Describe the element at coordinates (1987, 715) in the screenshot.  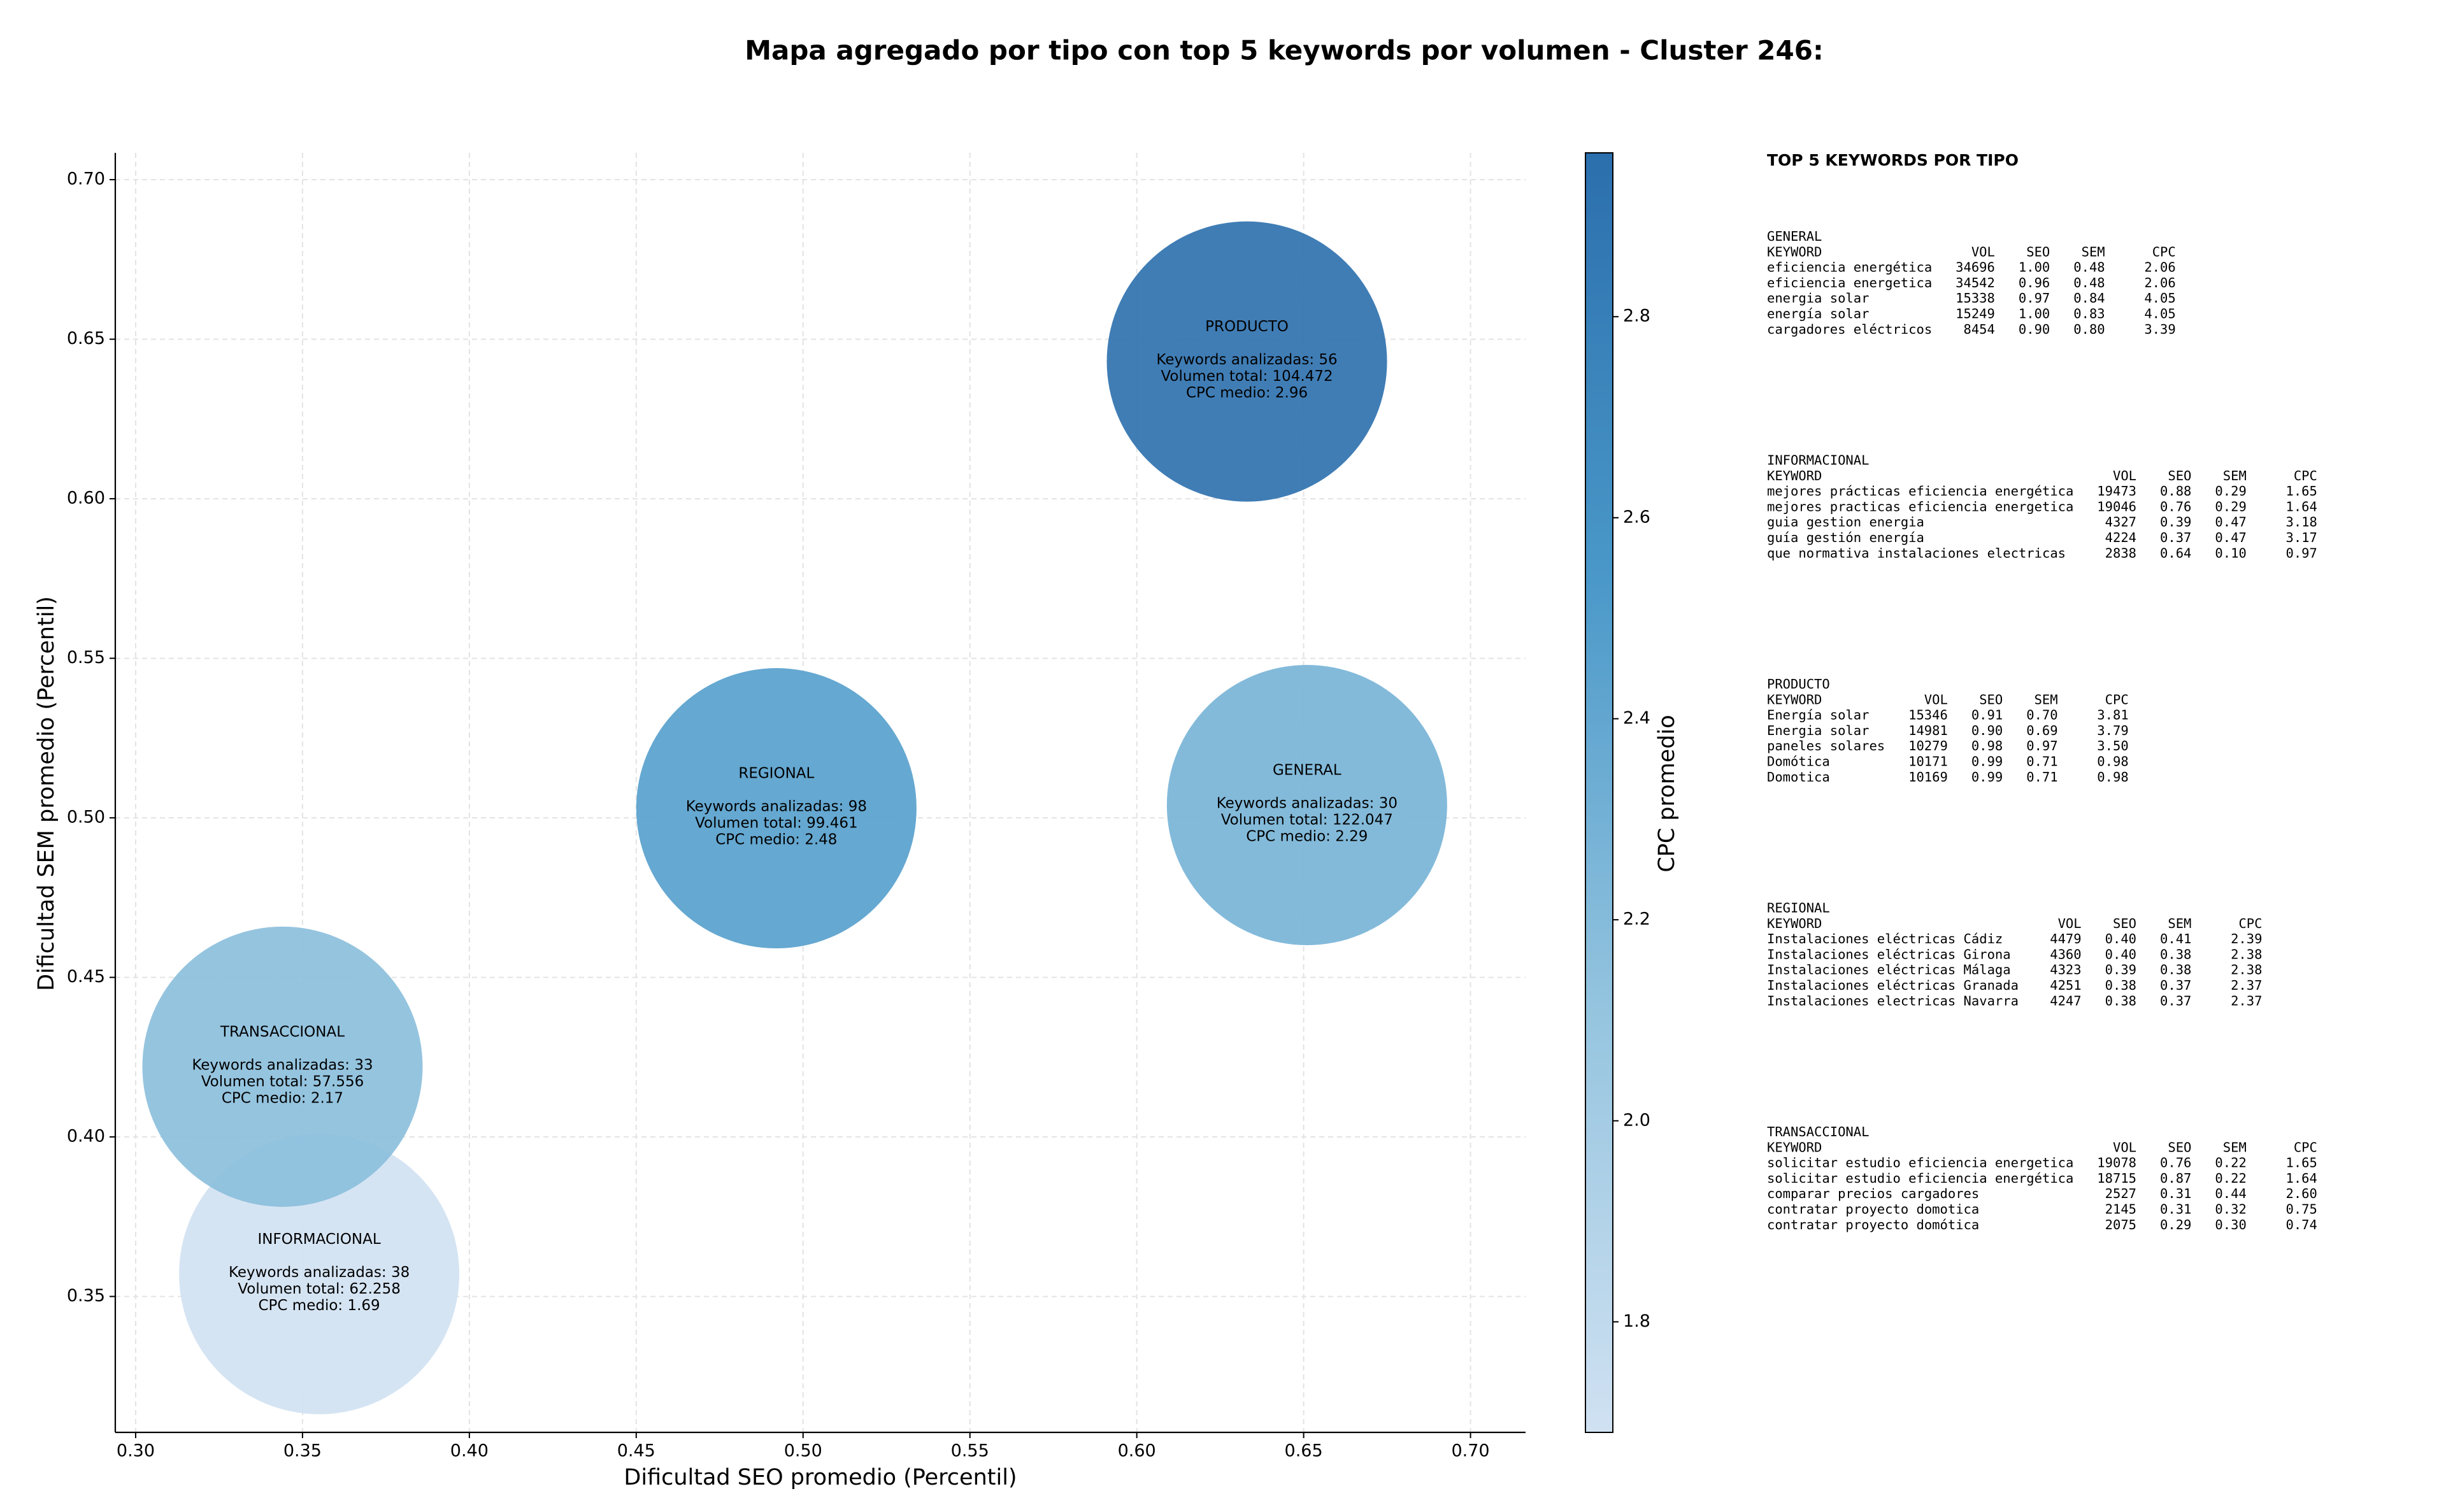
I see `panel-cell: 0.91` at that location.